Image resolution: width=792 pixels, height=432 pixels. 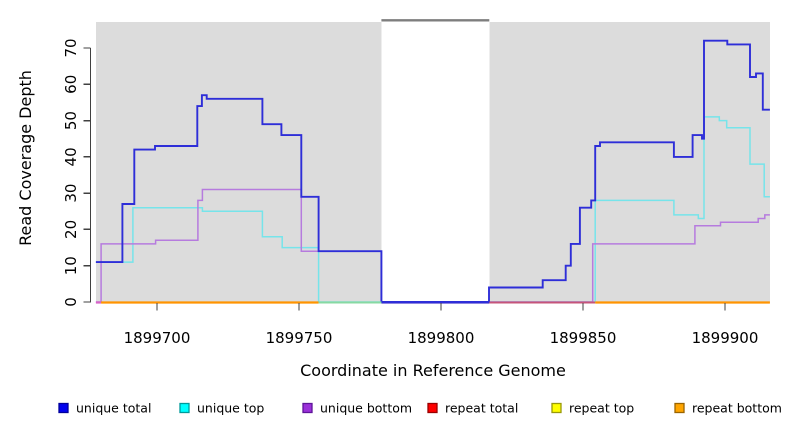 I want to click on legend-label-unique-total: unique total, so click(x=113, y=408).